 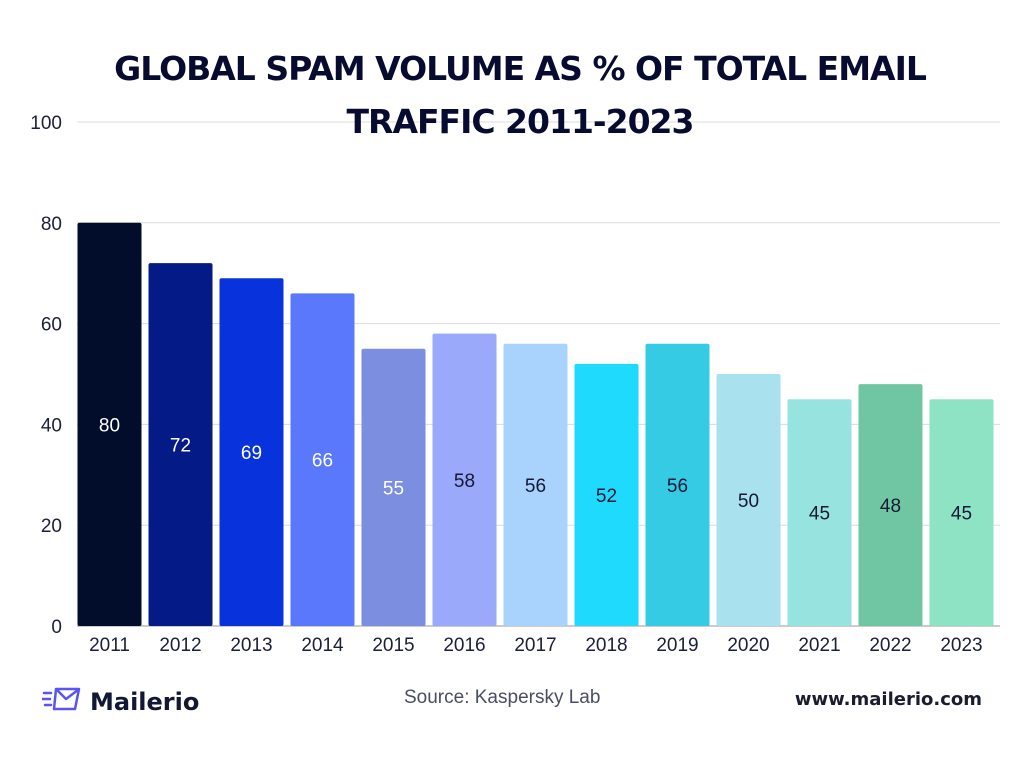 I want to click on y-tick-label: 60, so click(x=51, y=325).